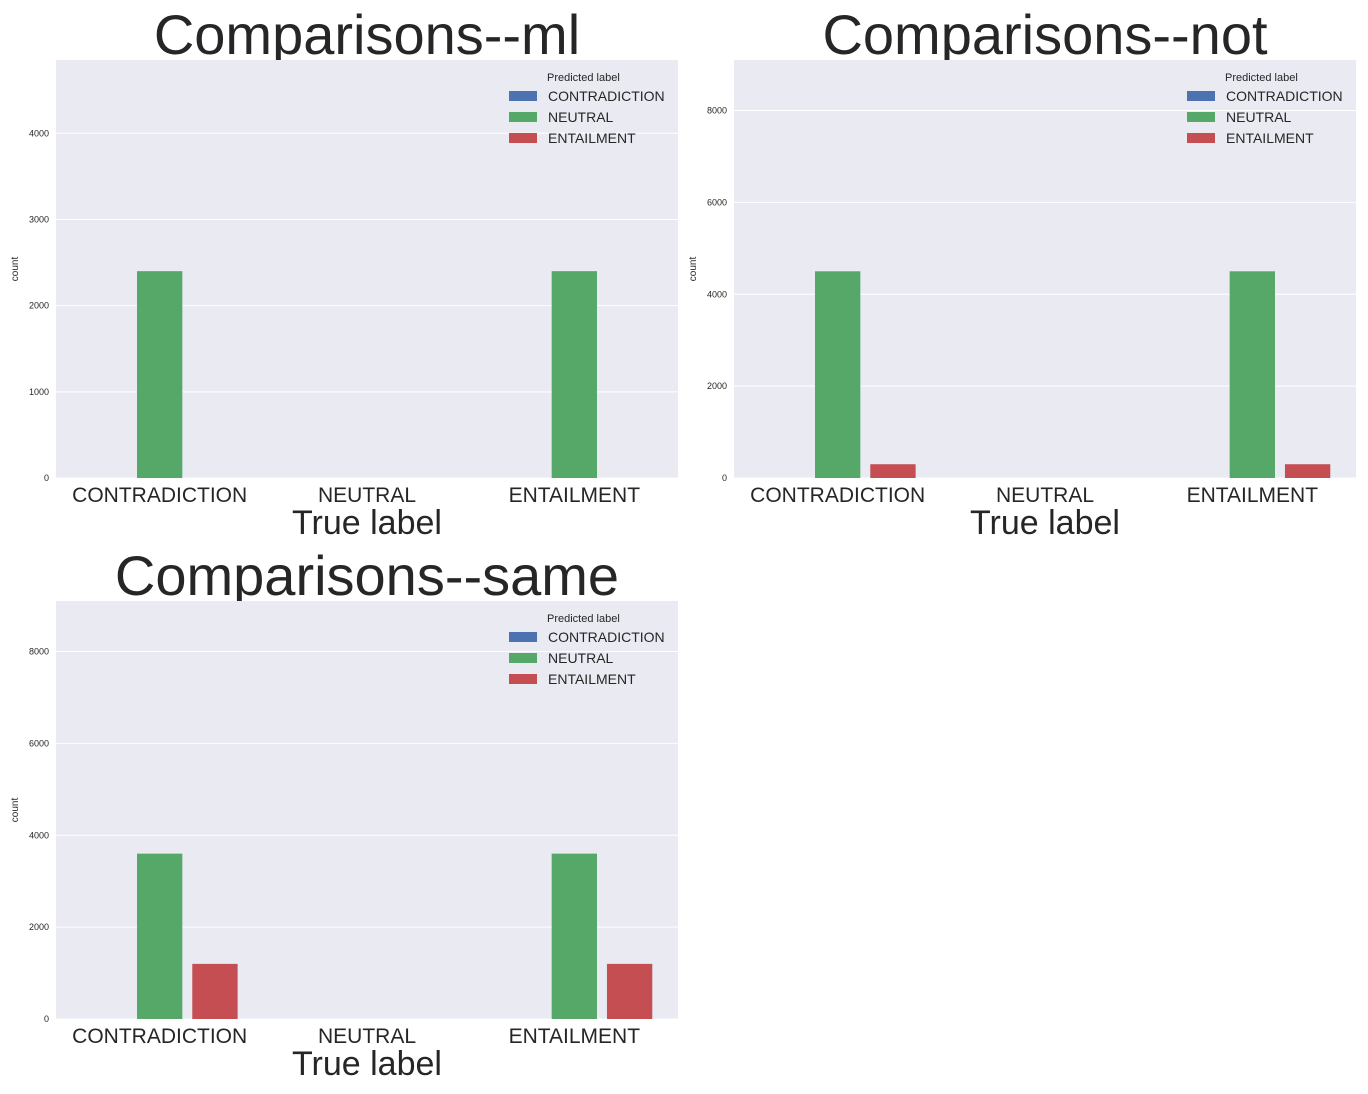  What do you see at coordinates (367, 575) in the screenshot?
I see `chart-title: Comparisons--same` at bounding box center [367, 575].